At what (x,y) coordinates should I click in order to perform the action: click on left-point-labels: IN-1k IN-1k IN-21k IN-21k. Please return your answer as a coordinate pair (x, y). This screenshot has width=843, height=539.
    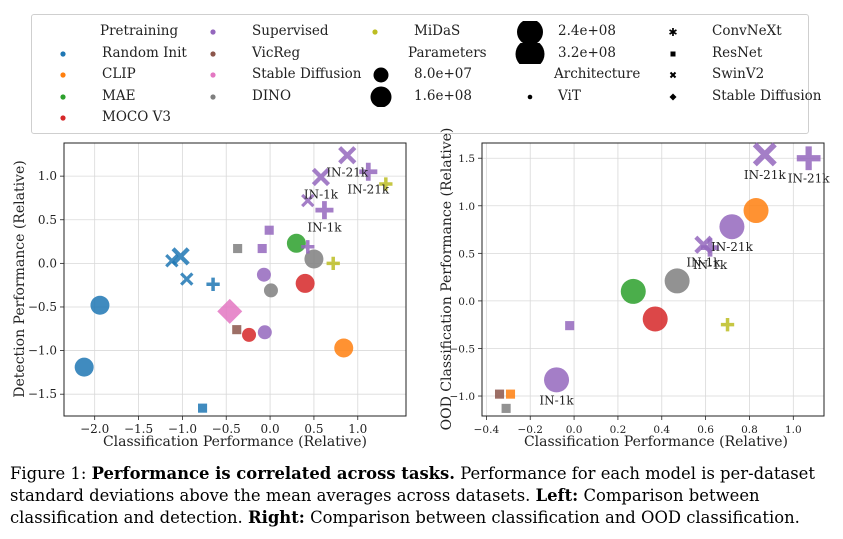
    Looking at the image, I should click on (347, 200).